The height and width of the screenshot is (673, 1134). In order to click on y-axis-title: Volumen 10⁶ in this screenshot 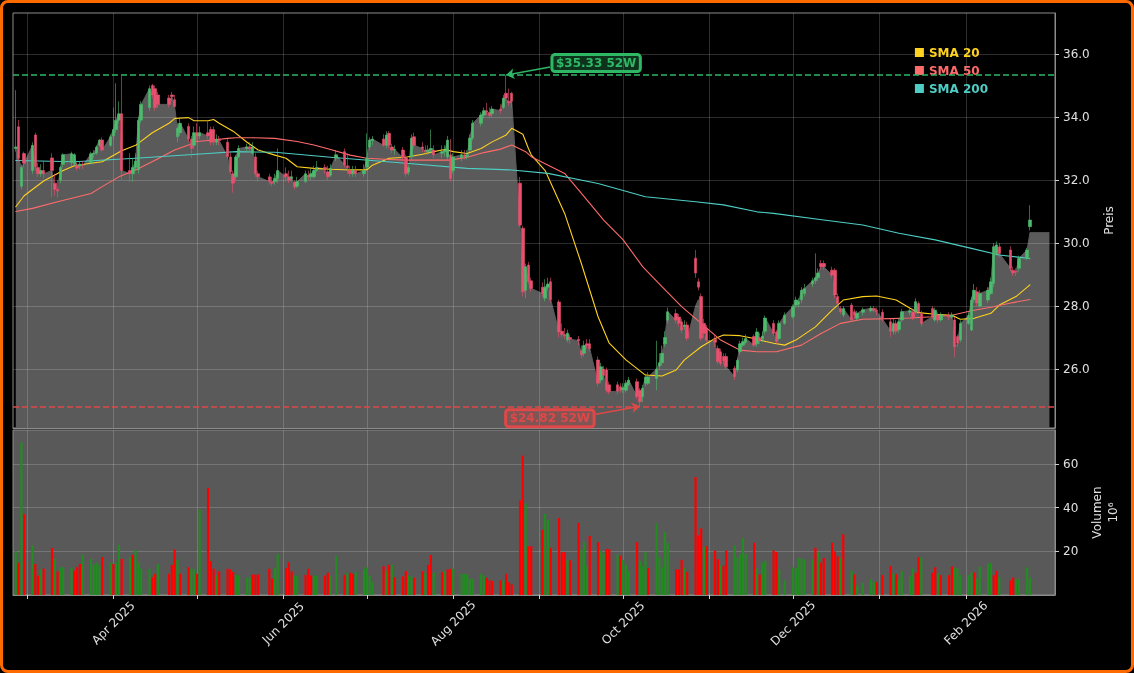, I will do `click(1105, 512)`.